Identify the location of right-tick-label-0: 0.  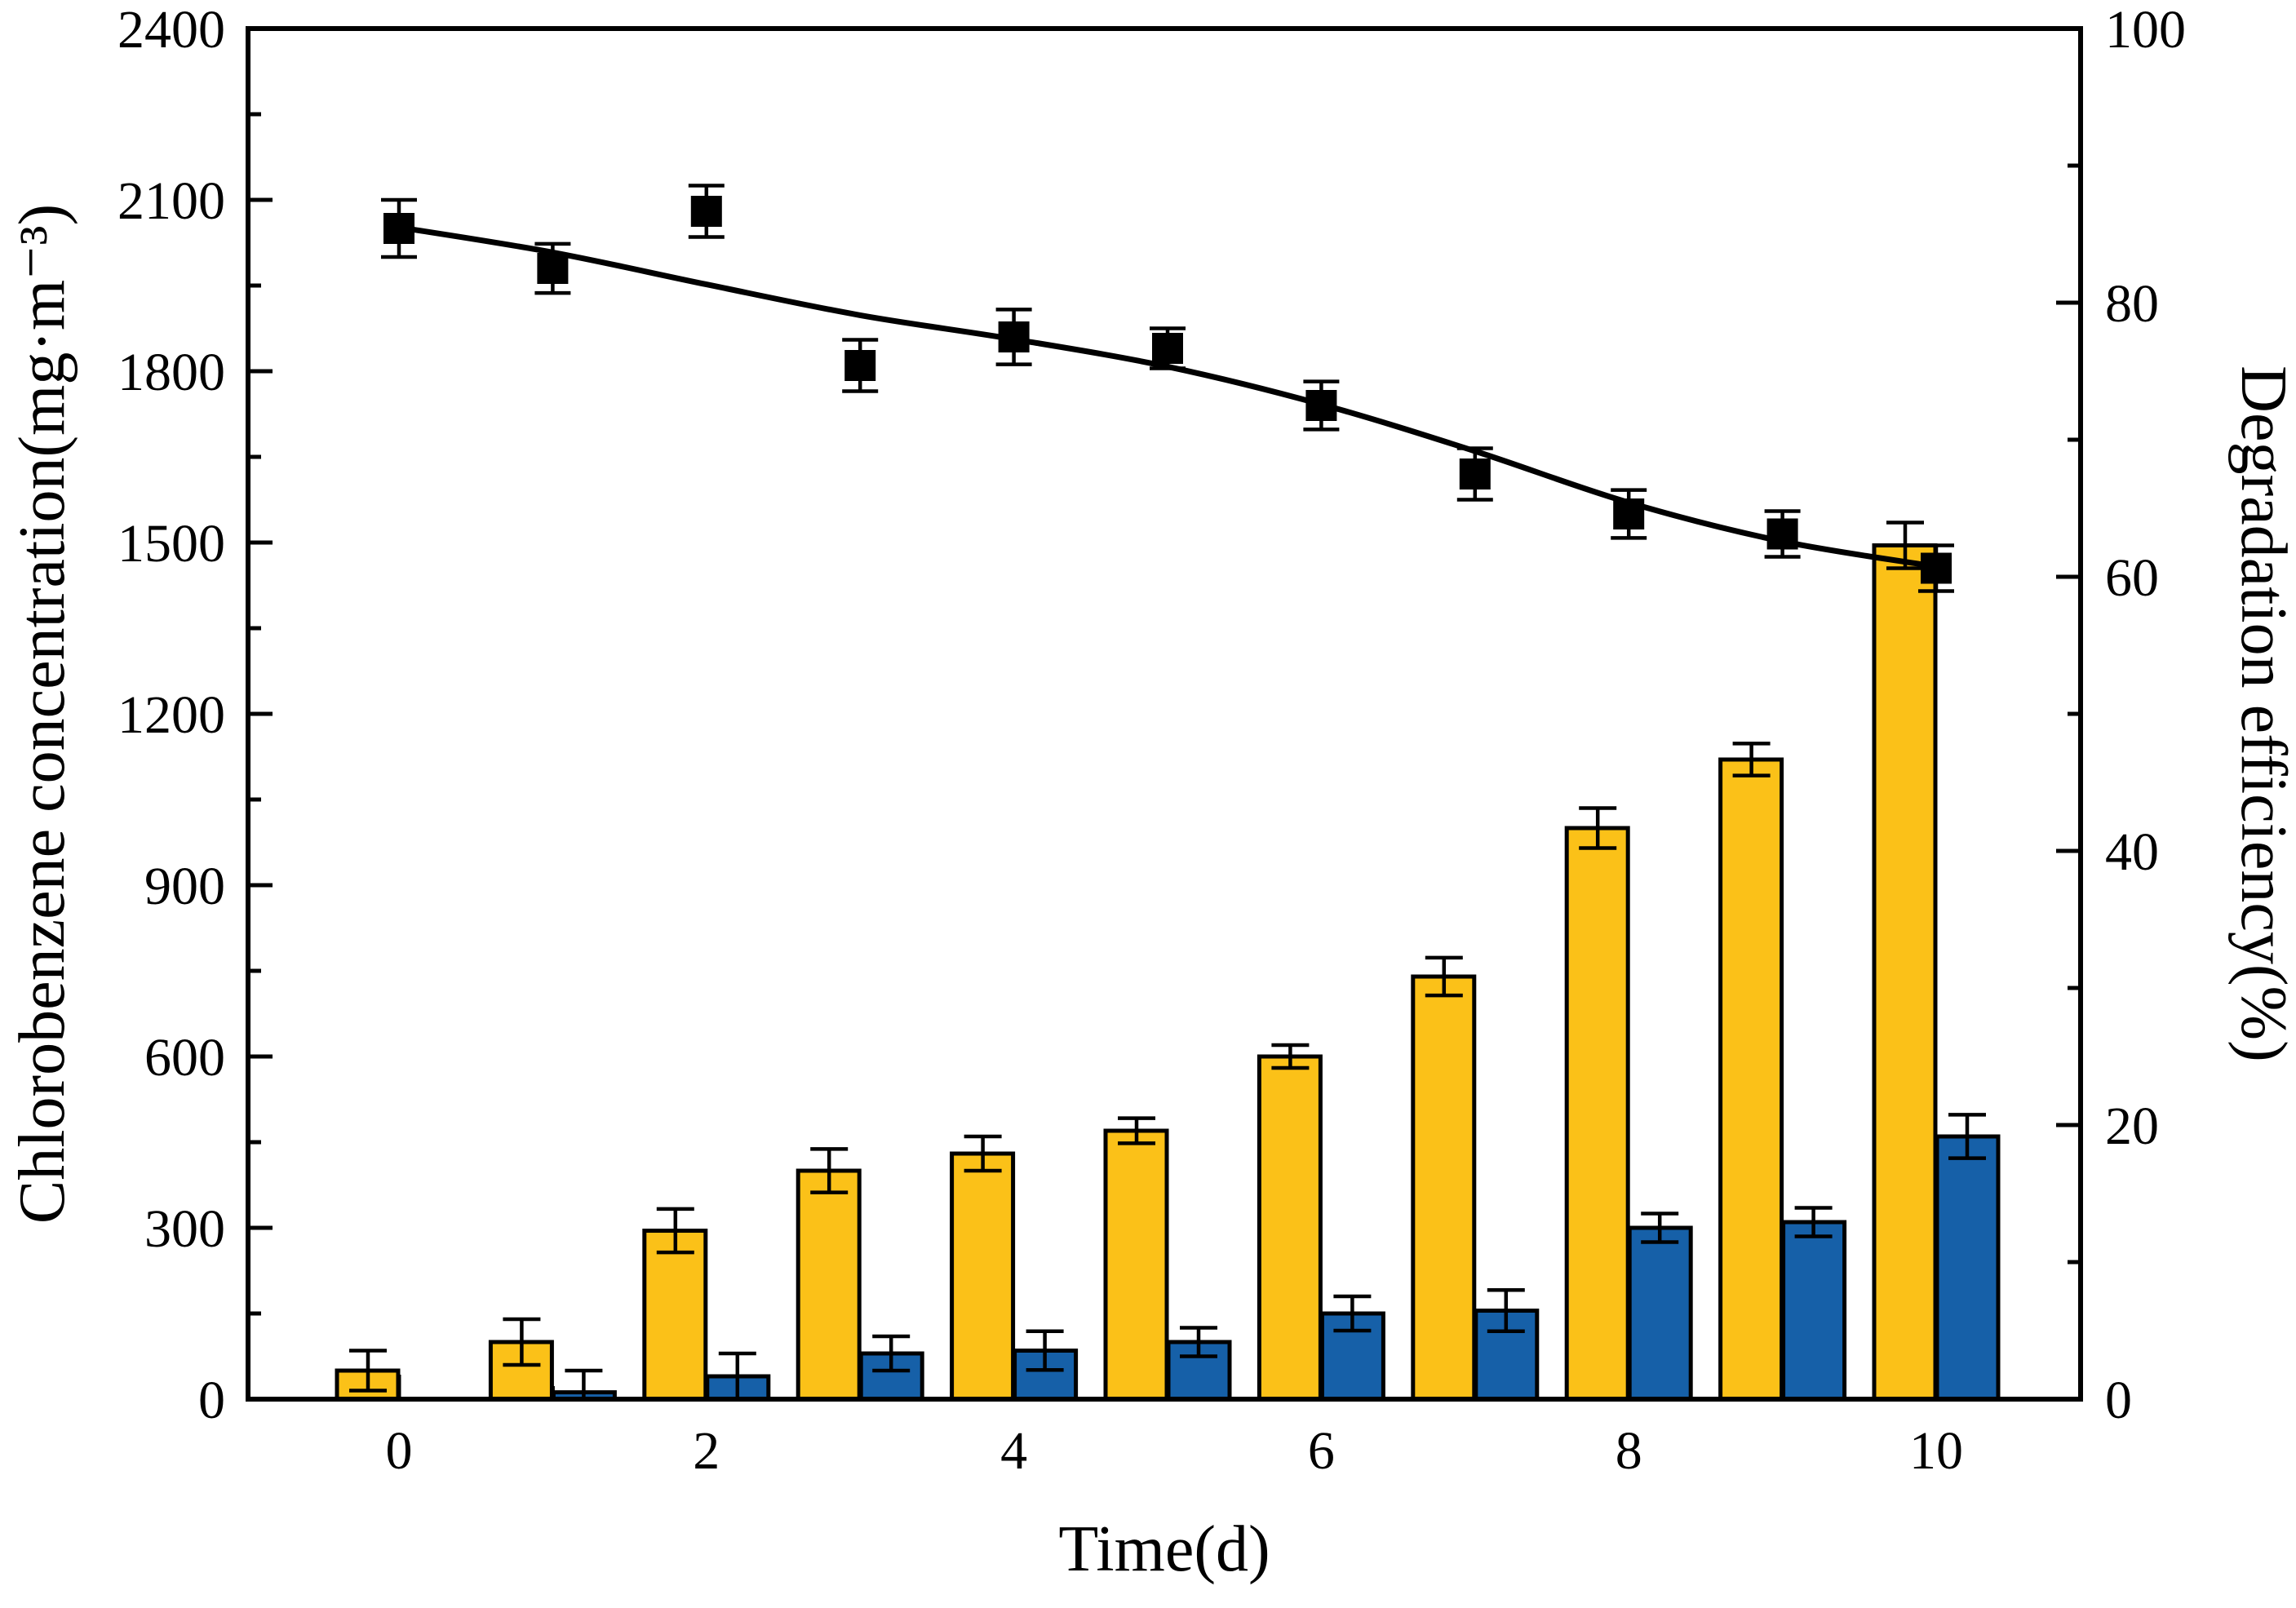
(2118, 1400).